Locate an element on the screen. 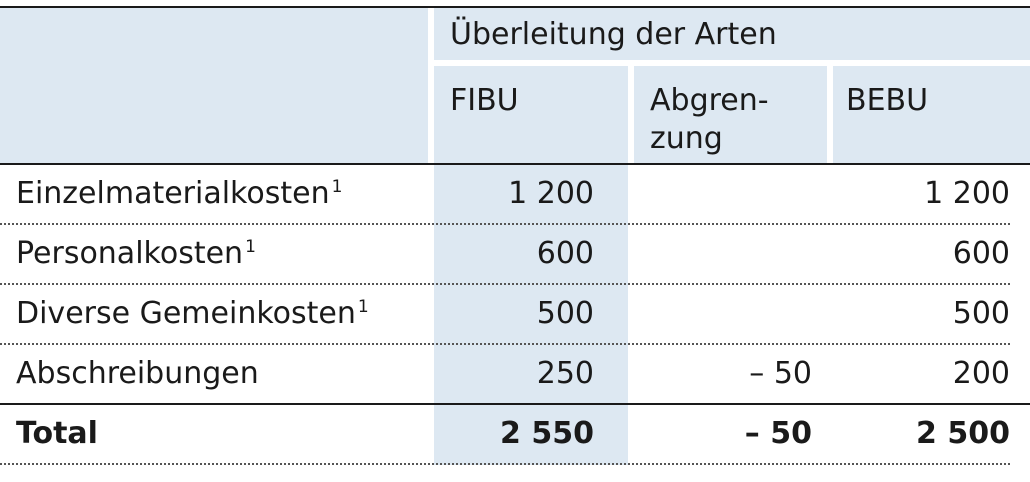 This screenshot has height=482, width=1030. header-rule is located at coordinates (515, 164).